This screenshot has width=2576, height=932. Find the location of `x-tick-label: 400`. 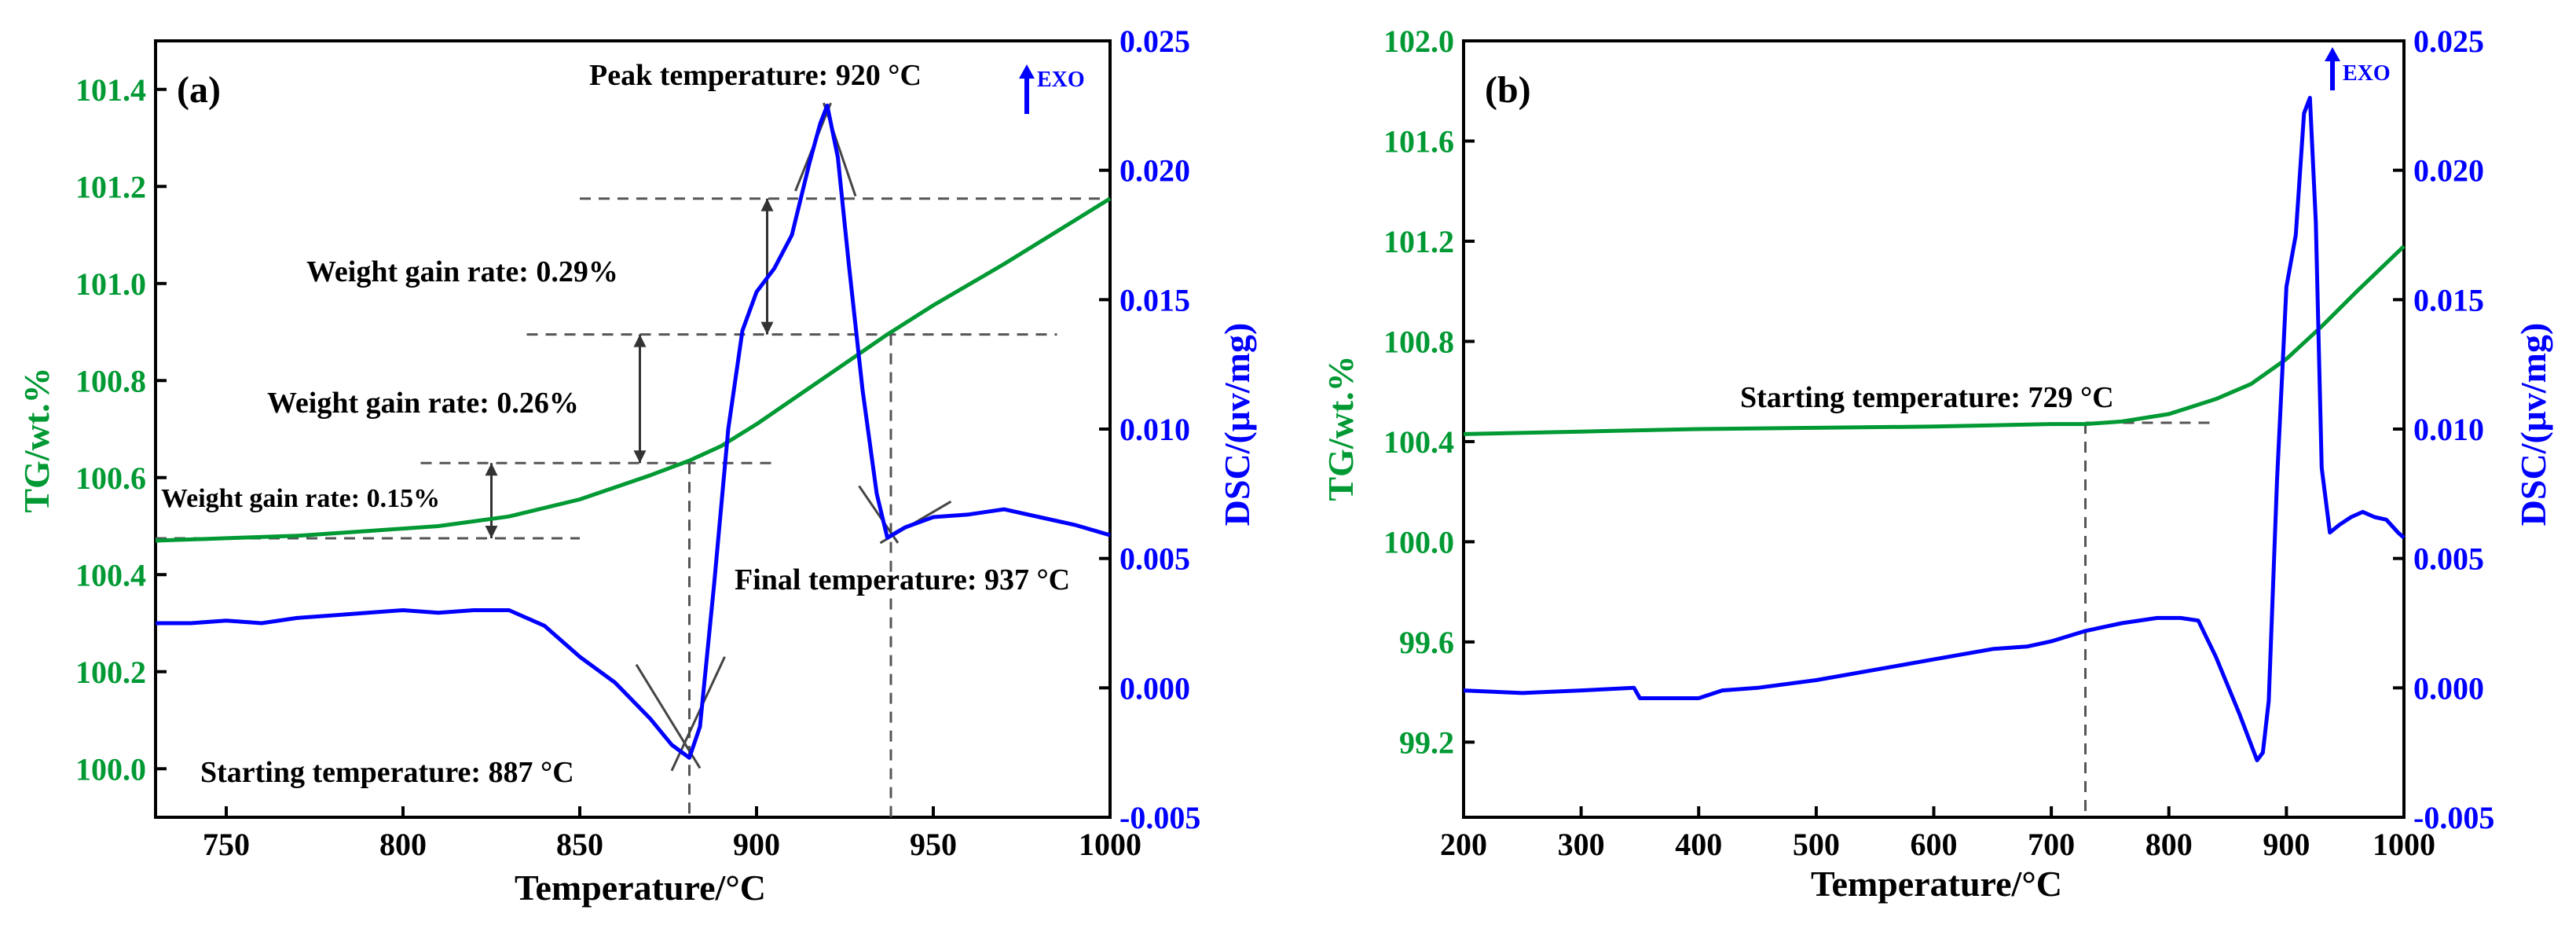

x-tick-label: 400 is located at coordinates (1698, 844).